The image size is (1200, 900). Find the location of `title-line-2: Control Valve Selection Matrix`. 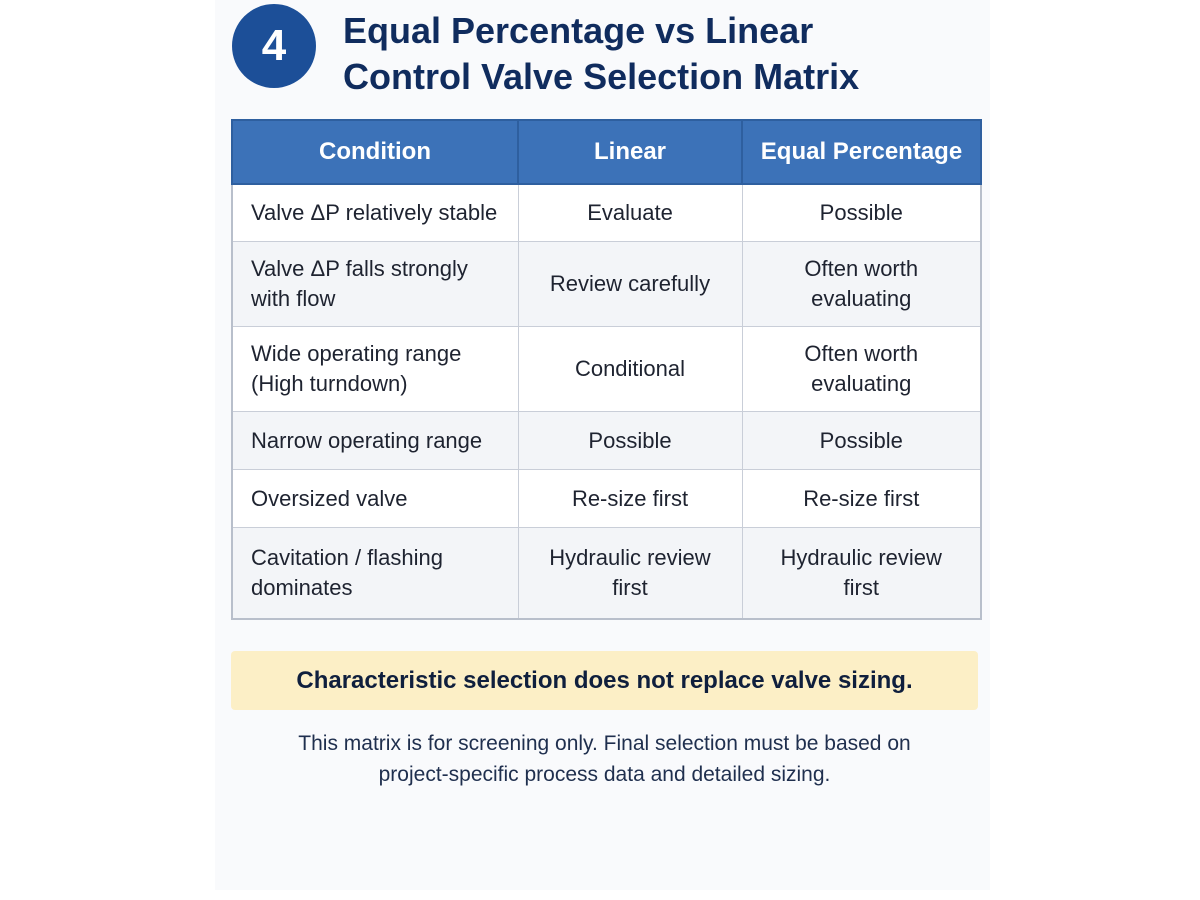

title-line-2: Control Valve Selection Matrix is located at coordinates (601, 76).